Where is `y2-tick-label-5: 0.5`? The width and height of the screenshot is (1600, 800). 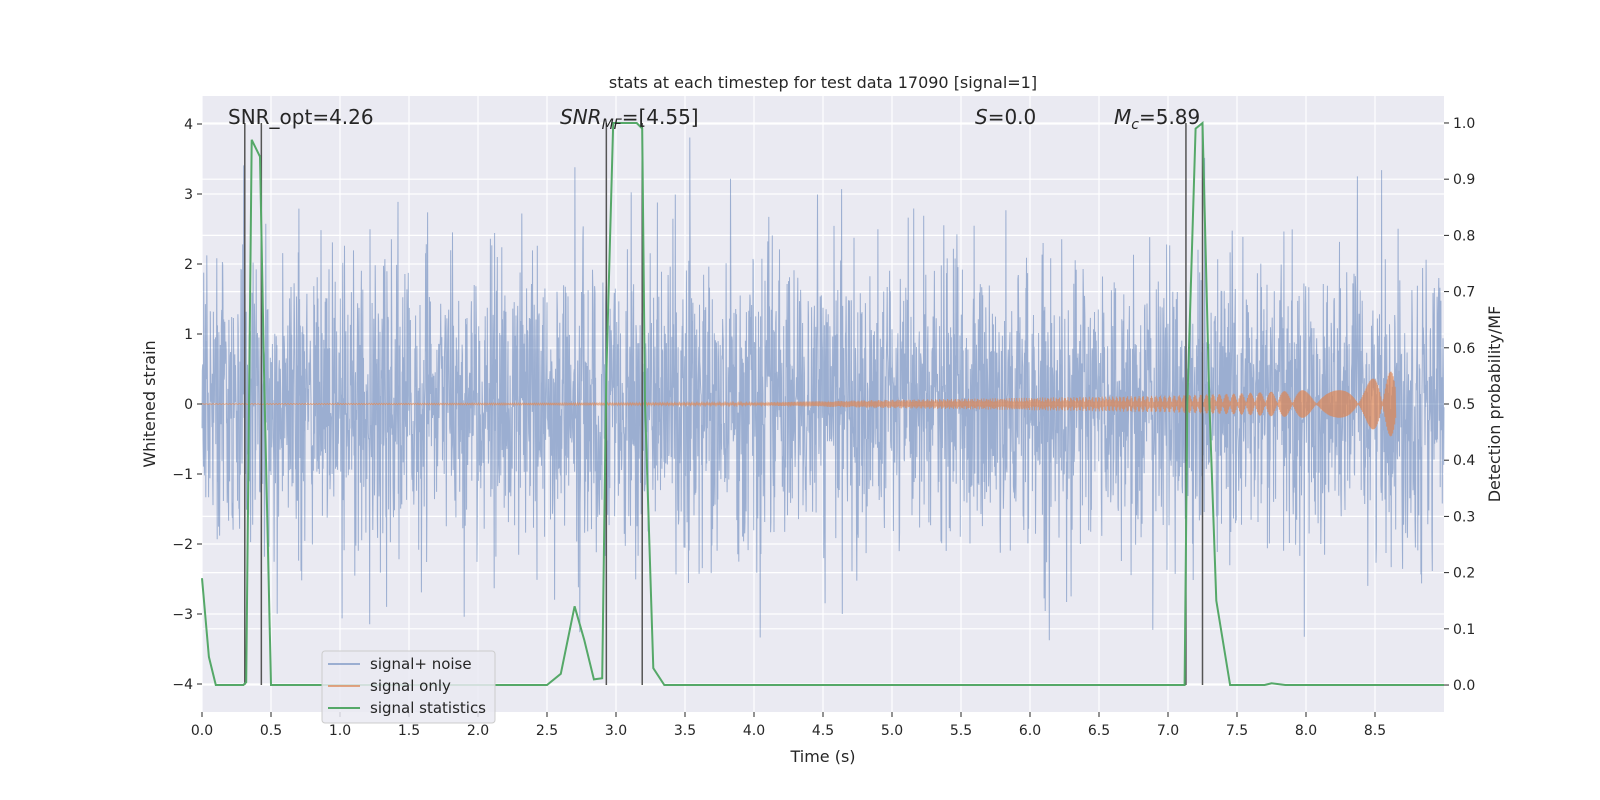
y2-tick-label-5: 0.5 is located at coordinates (1464, 405).